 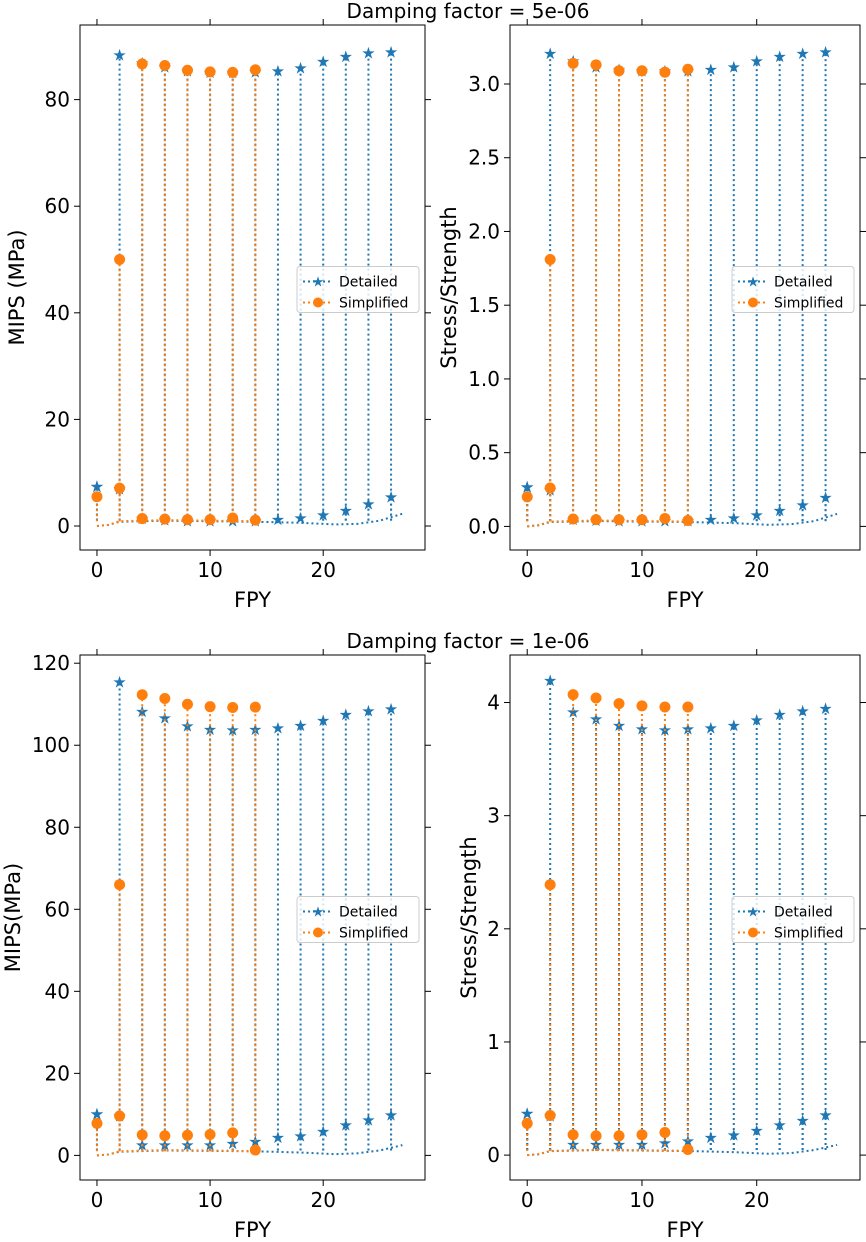 I want to click on legend-label: Simplified, so click(x=373, y=304).